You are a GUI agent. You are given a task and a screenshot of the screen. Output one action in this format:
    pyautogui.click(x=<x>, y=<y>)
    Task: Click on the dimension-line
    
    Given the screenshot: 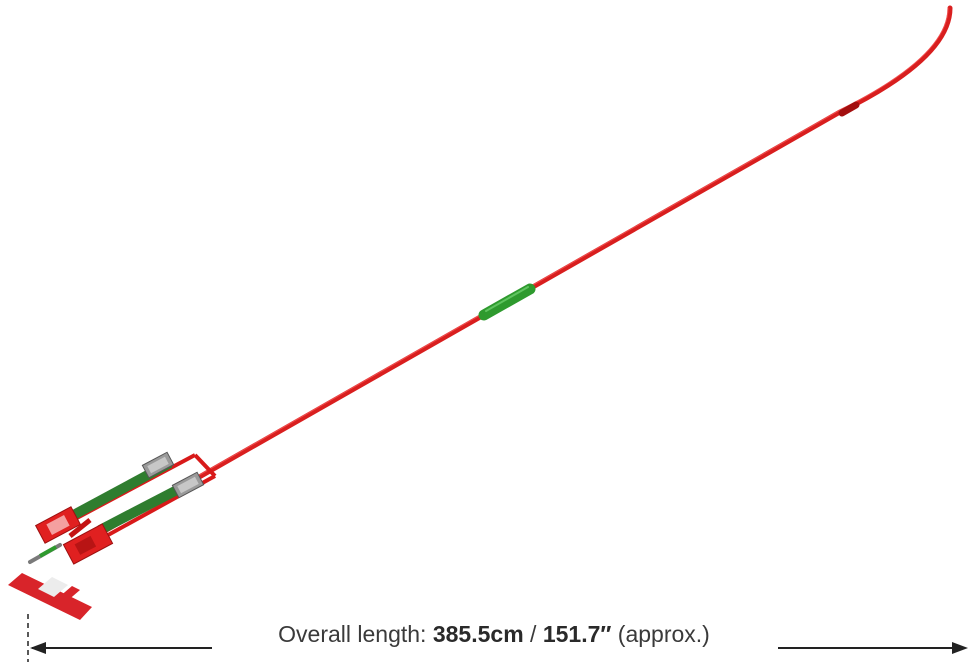 What is the action you would take?
    pyautogui.click(x=497, y=638)
    